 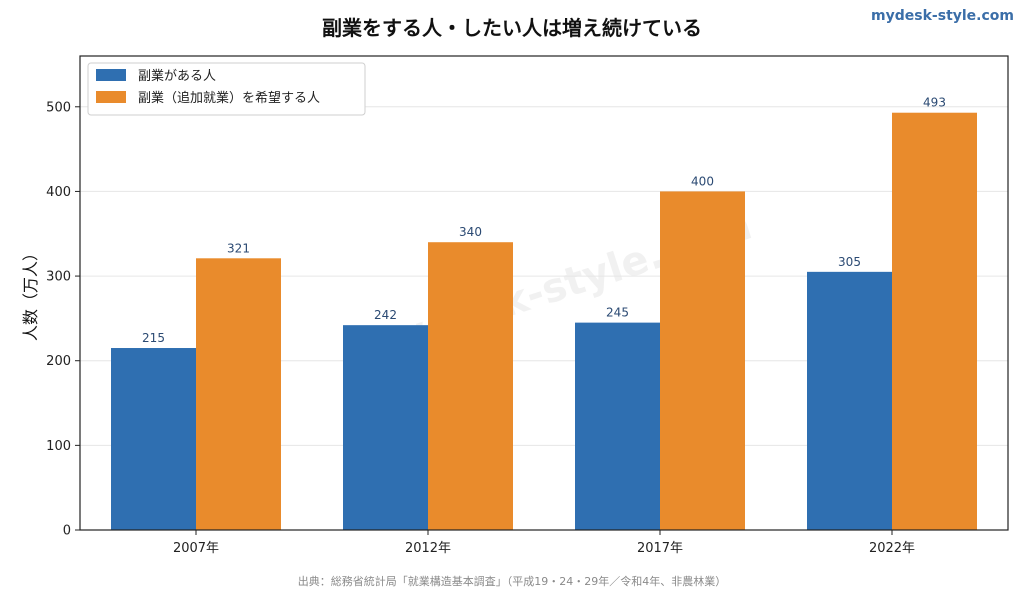 I want to click on legend-label-2: 副業（追加就業）を希望する人, so click(x=229, y=98).